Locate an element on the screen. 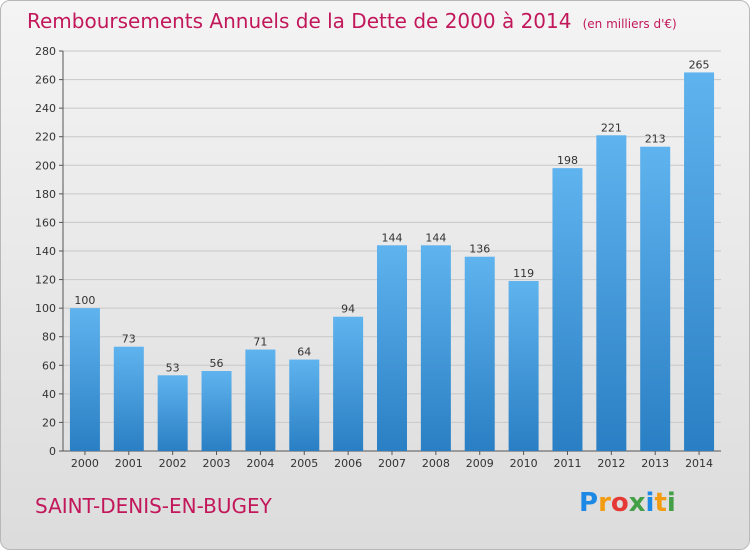 Image resolution: width=750 pixels, height=550 pixels. bar-2005 is located at coordinates (304, 405).